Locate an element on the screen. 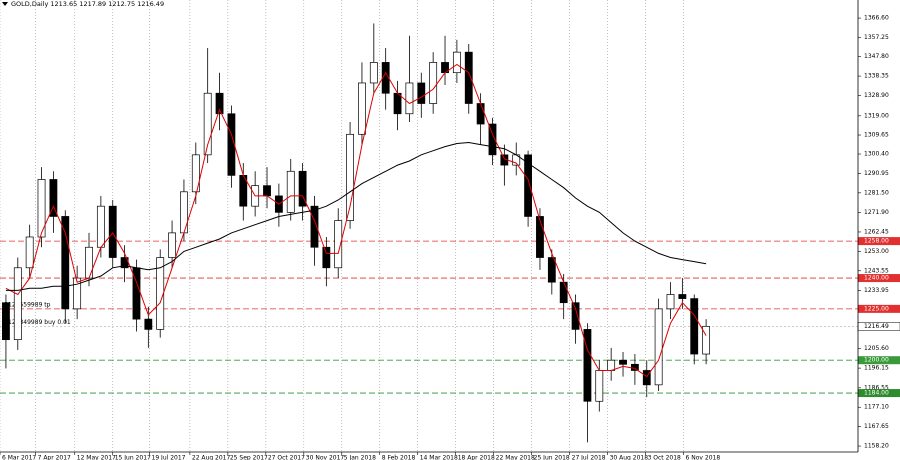  x-tick-label: 8 Feb 2018 is located at coordinates (399, 457).